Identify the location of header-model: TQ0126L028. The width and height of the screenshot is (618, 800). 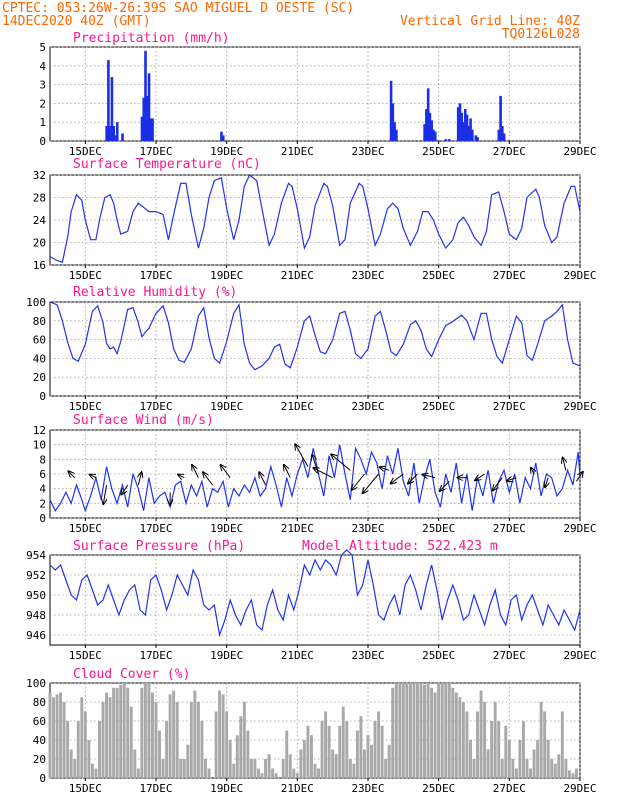
(541, 34).